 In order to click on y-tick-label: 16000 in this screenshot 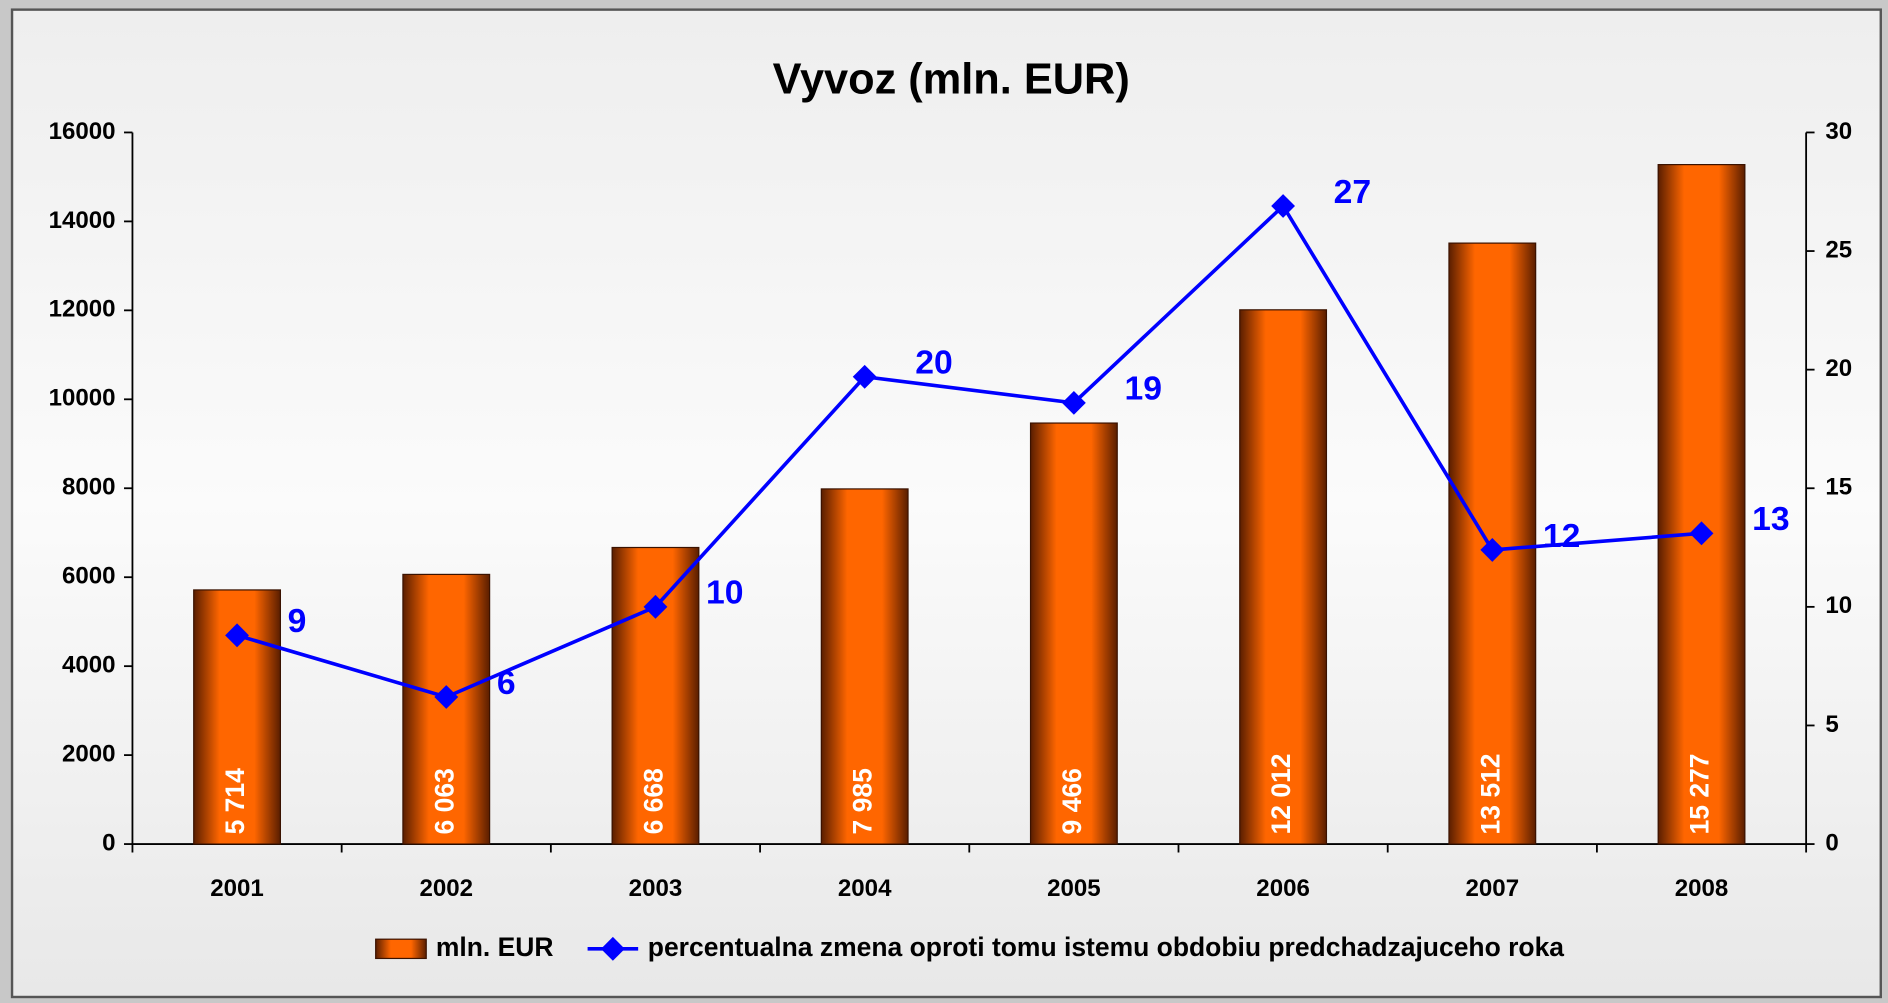, I will do `click(82, 131)`.